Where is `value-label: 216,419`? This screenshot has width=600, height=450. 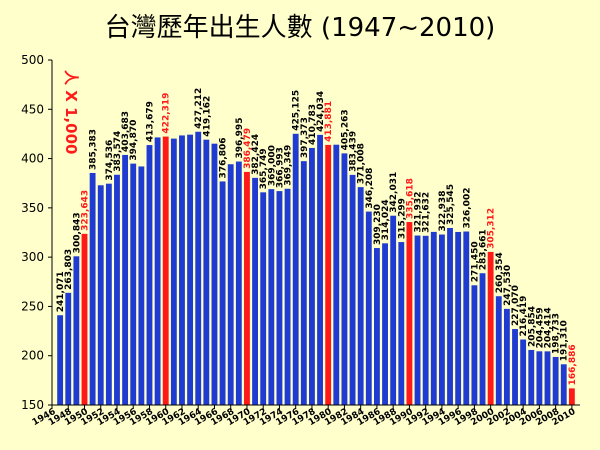
value-label: 216,419 is located at coordinates (524, 316).